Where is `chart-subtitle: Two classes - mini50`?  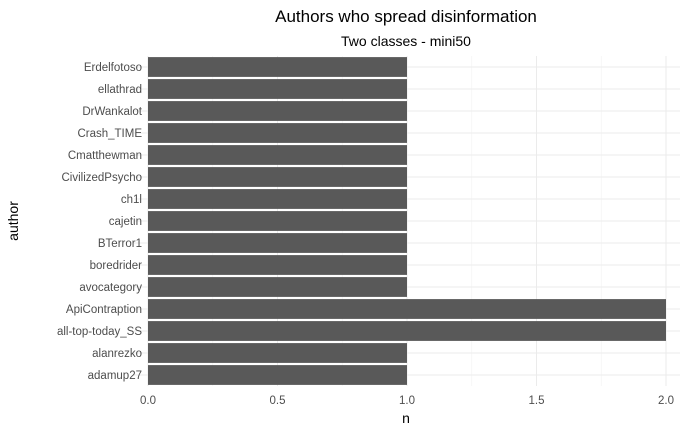 chart-subtitle: Two classes - mini50 is located at coordinates (406, 41).